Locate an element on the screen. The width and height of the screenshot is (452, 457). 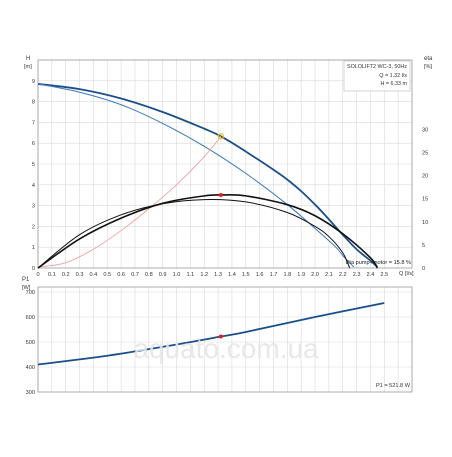
y-tick-label: 5 is located at coordinates (33, 165).